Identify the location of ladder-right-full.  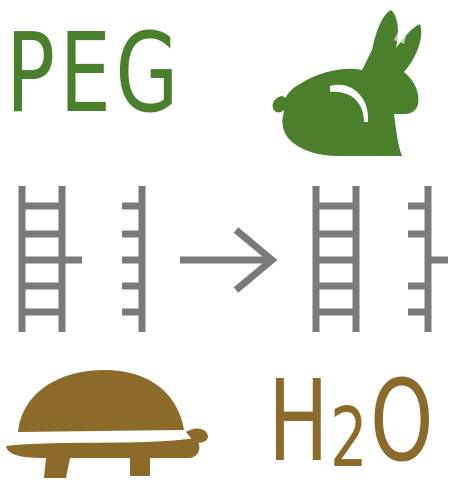
(336, 259).